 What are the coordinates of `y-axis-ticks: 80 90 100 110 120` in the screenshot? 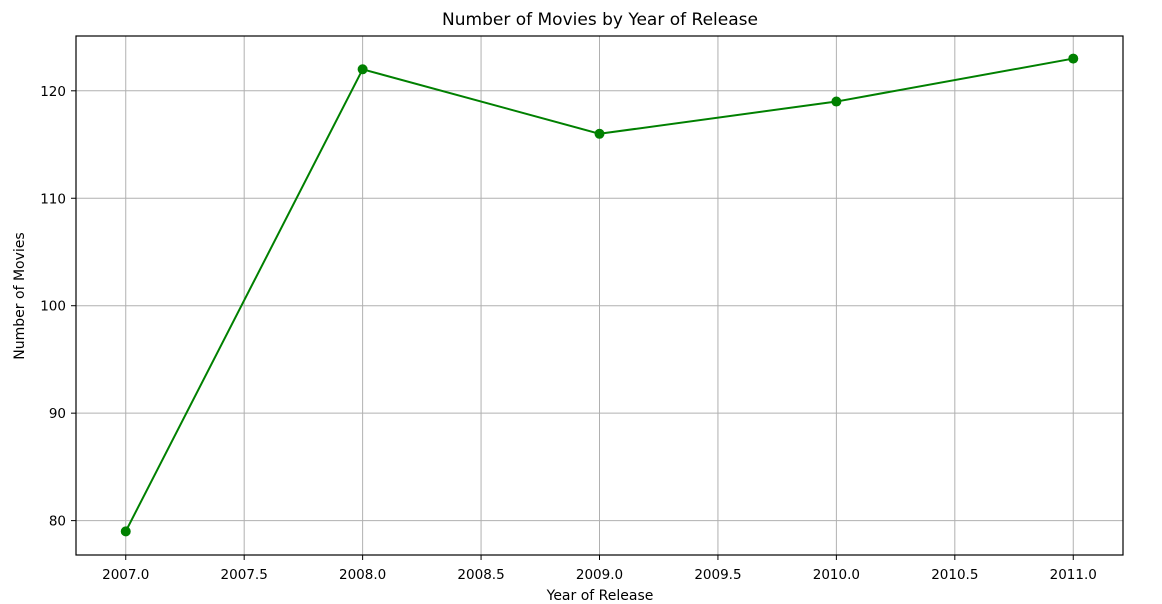 It's located at (58, 307).